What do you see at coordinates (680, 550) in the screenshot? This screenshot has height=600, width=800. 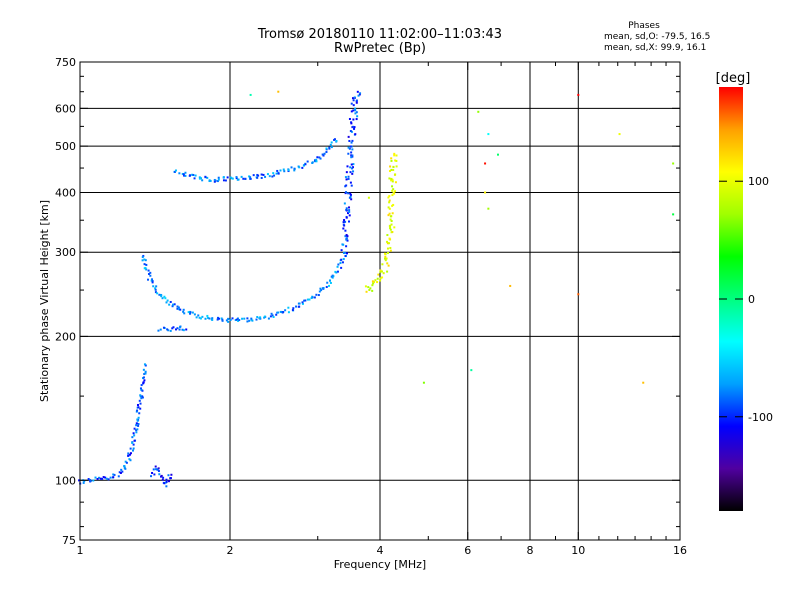 I see `x-tick-label: 16` at bounding box center [680, 550].